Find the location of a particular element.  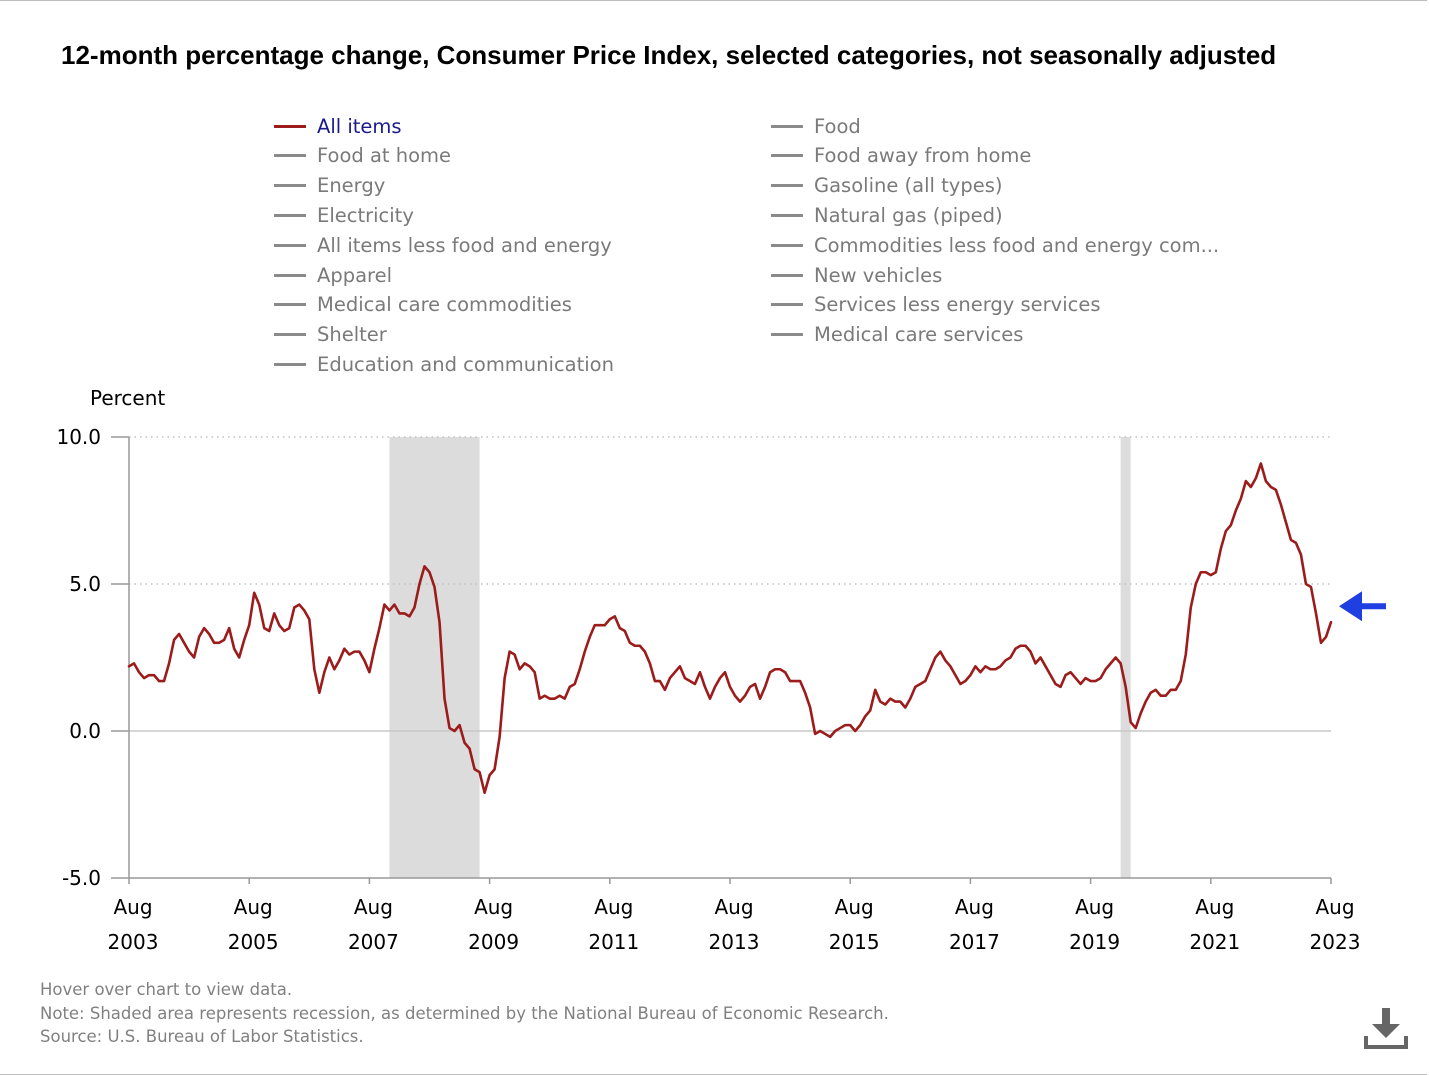

legend-item-natural-gas-piped: Natural gas (piped) is located at coordinates (887, 215).